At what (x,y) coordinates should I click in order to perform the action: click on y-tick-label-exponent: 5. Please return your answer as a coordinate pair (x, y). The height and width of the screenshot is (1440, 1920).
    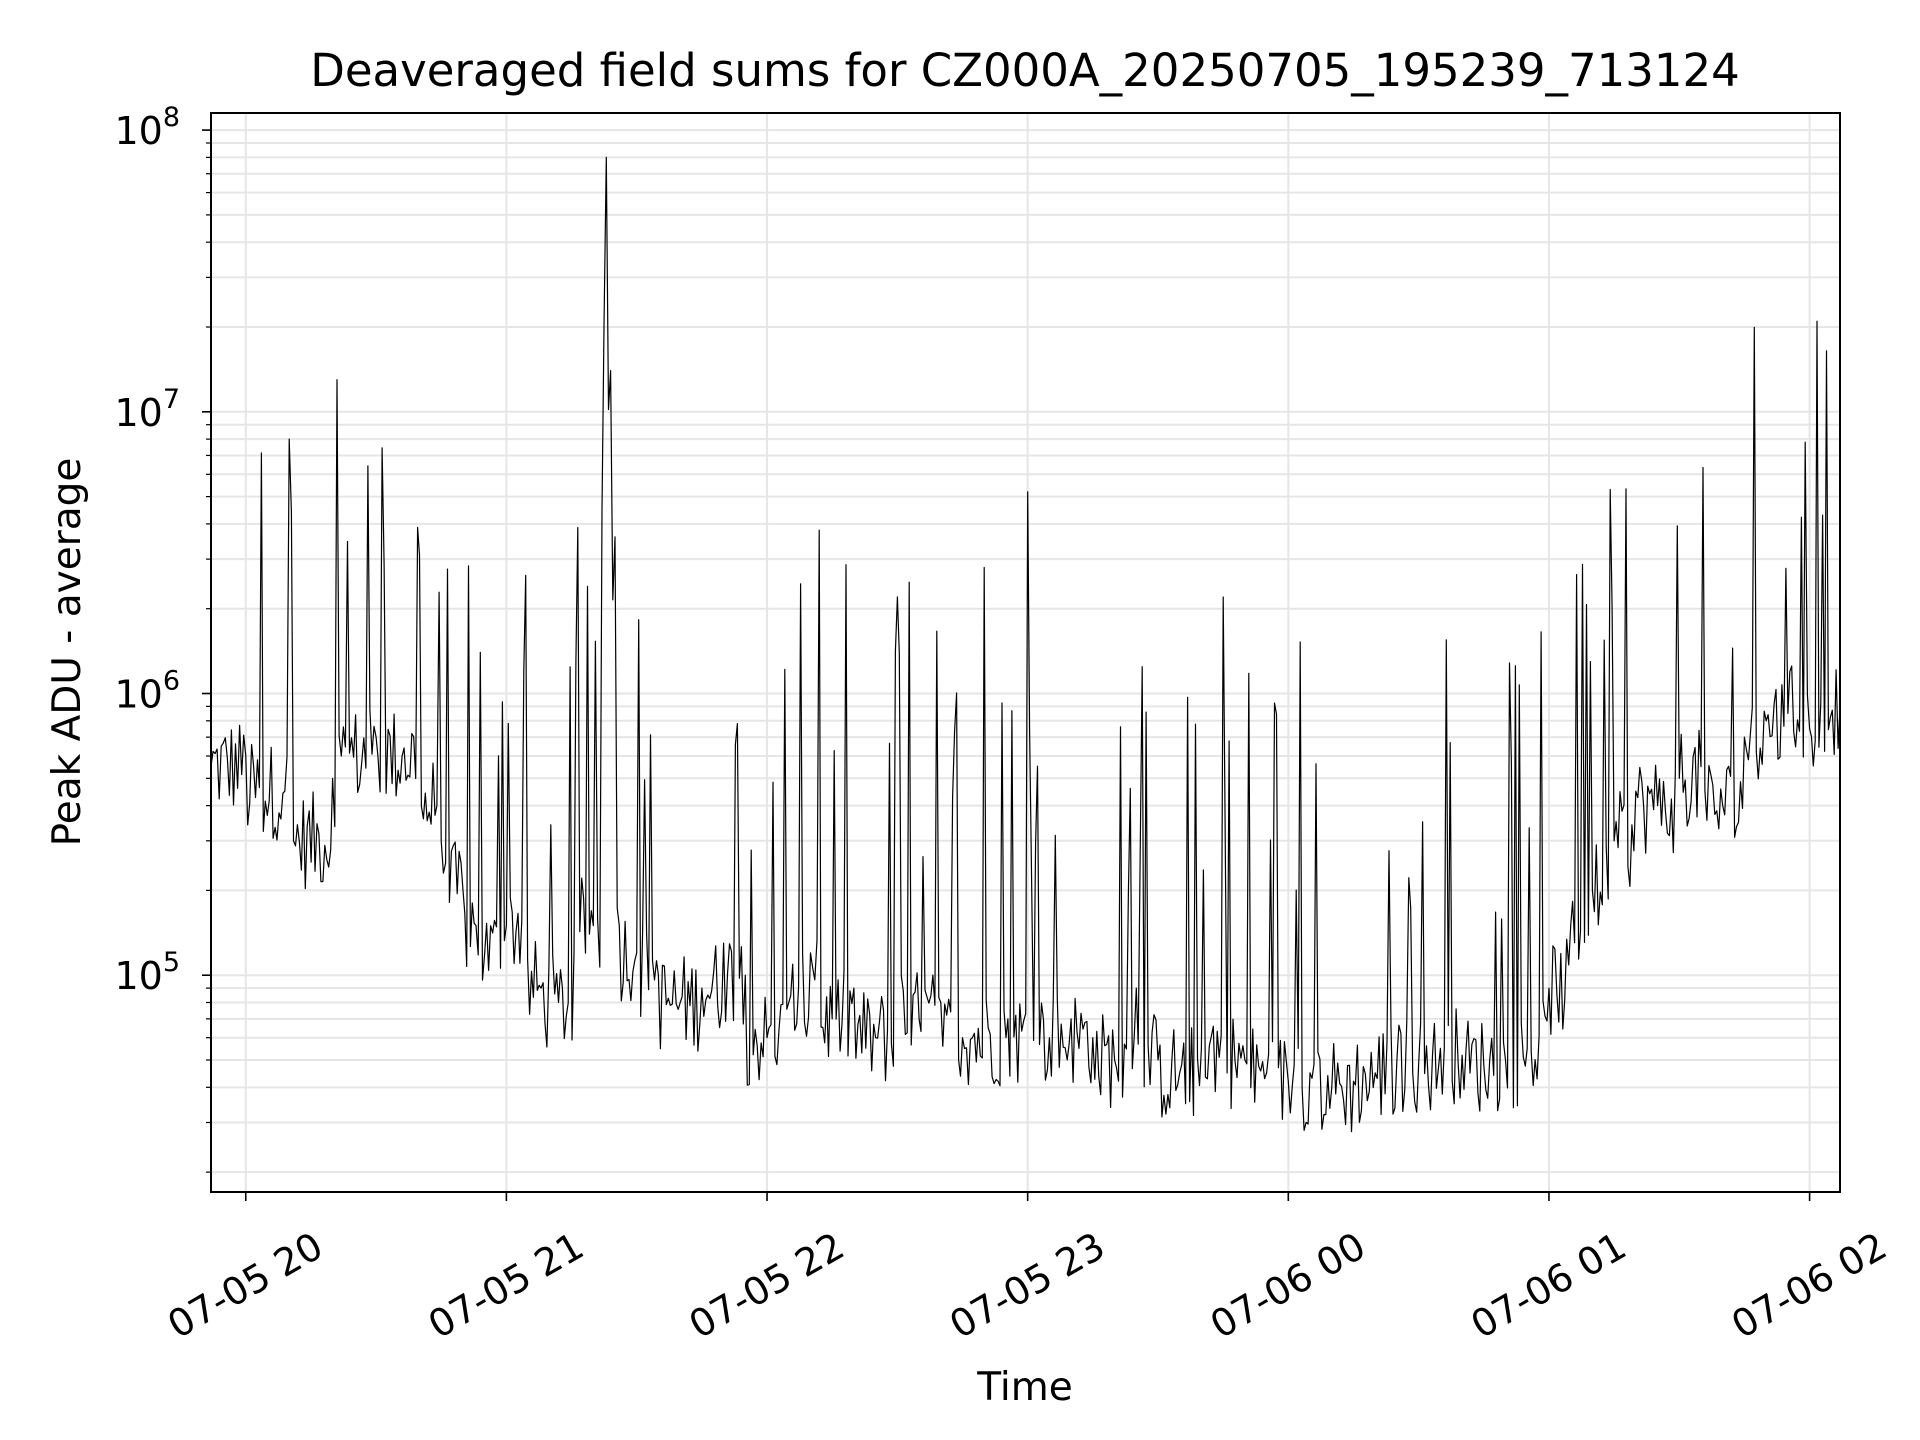
    Looking at the image, I should click on (171, 962).